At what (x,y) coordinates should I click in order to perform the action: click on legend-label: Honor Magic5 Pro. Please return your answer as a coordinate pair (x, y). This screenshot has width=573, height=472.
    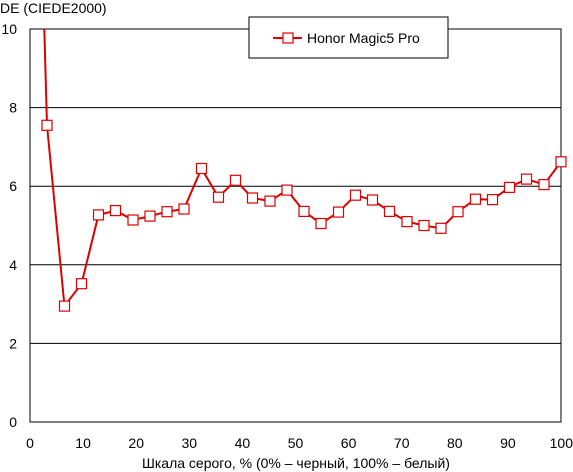
    Looking at the image, I should click on (363, 38).